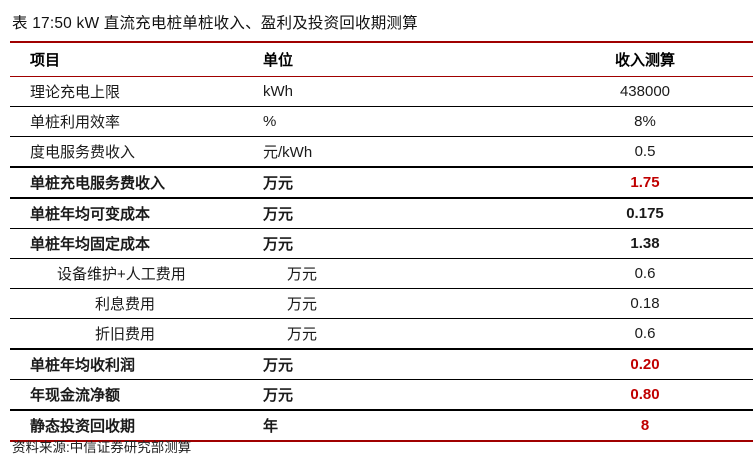 Image resolution: width=755 pixels, height=458 pixels. What do you see at coordinates (645, 91) in the screenshot?
I see `row-value: 438000` at bounding box center [645, 91].